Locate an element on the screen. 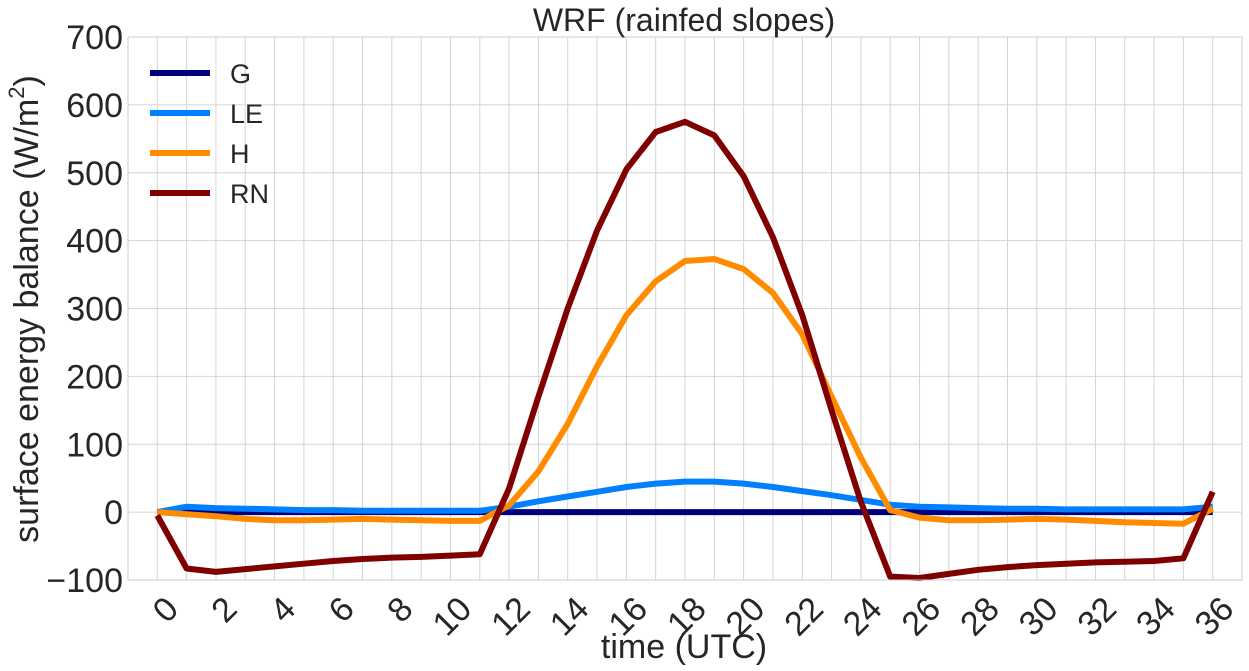  y-tick-labels: −100 0 100 200 300 400 500 600 700 is located at coordinates (84, 309).